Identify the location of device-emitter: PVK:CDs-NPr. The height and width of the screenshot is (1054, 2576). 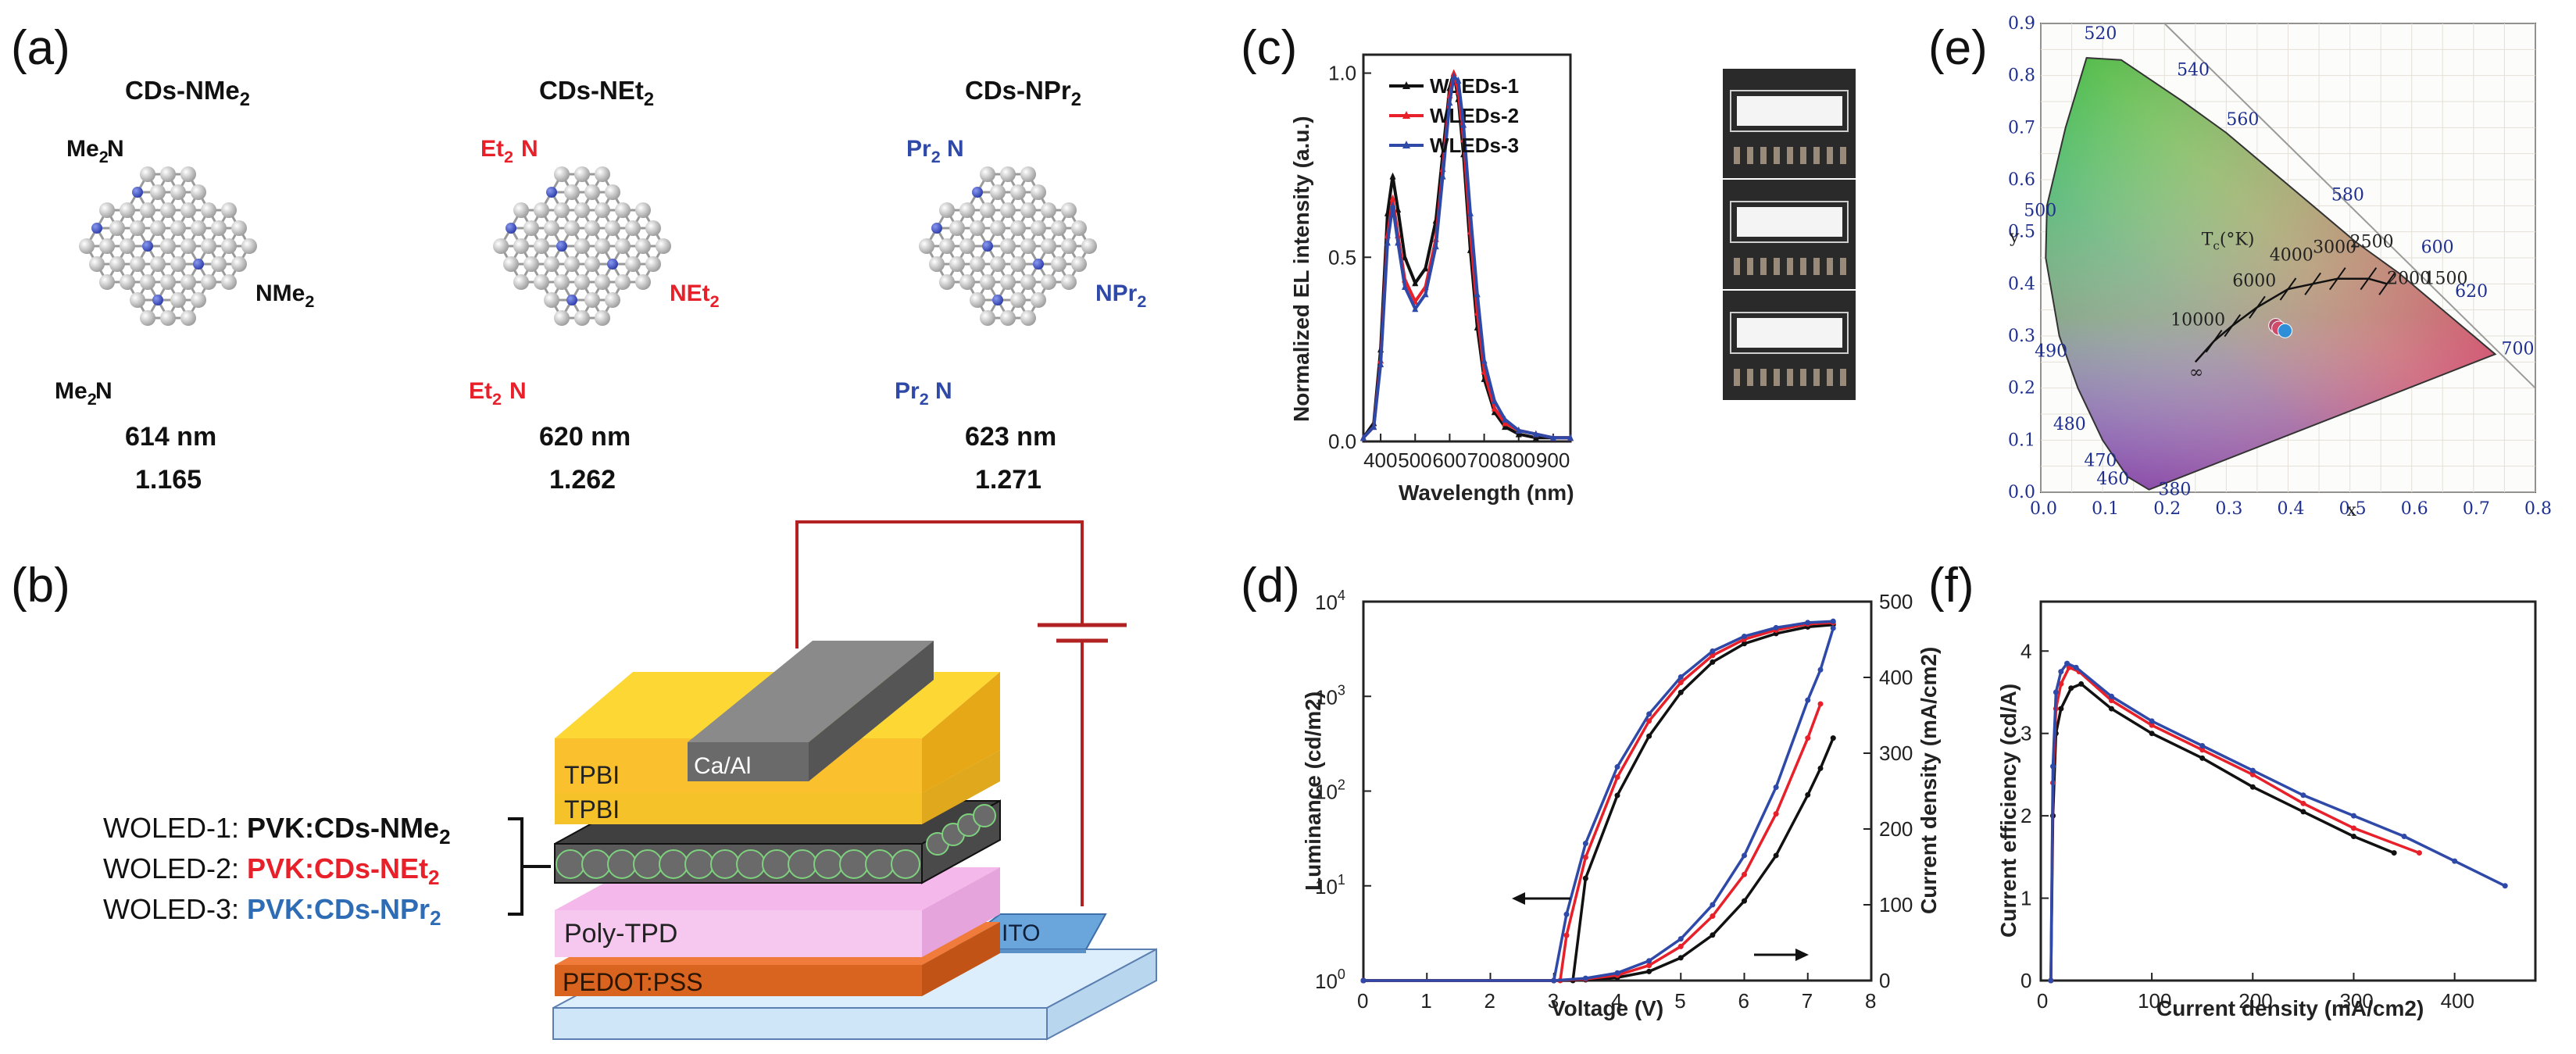
(339, 909).